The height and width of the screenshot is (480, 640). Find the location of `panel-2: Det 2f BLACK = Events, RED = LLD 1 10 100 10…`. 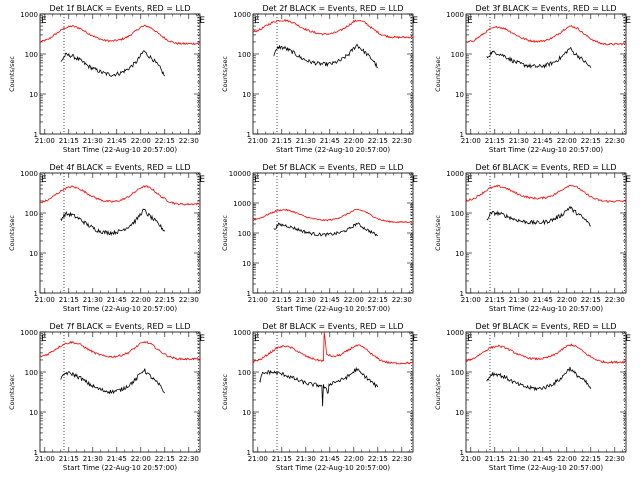

panel-2: Det 2f BLACK = Events, RED = LLD 1 10 100 10… is located at coordinates (319, 79).